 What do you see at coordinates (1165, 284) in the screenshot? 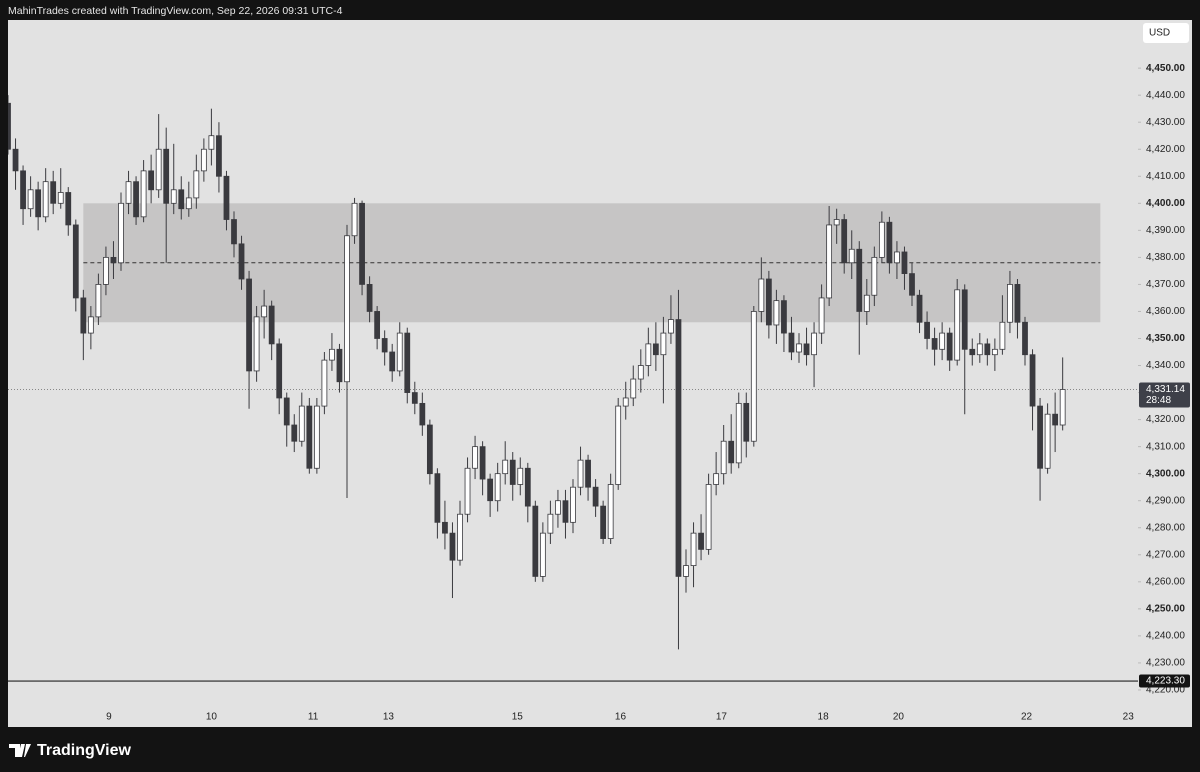
I see `y-tick-label: 4,370.00` at bounding box center [1165, 284].